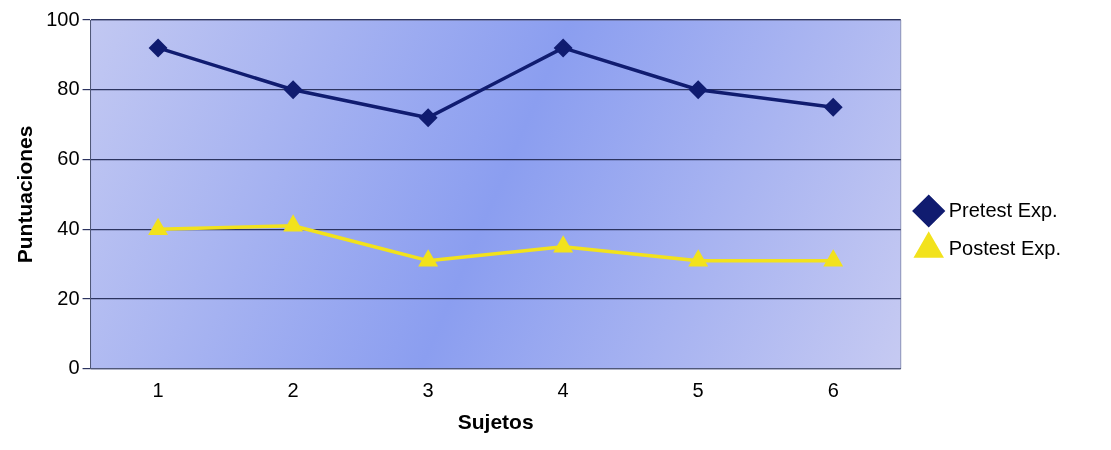  Describe the element at coordinates (68, 88) in the screenshot. I see `y-tick-label: 80` at that location.